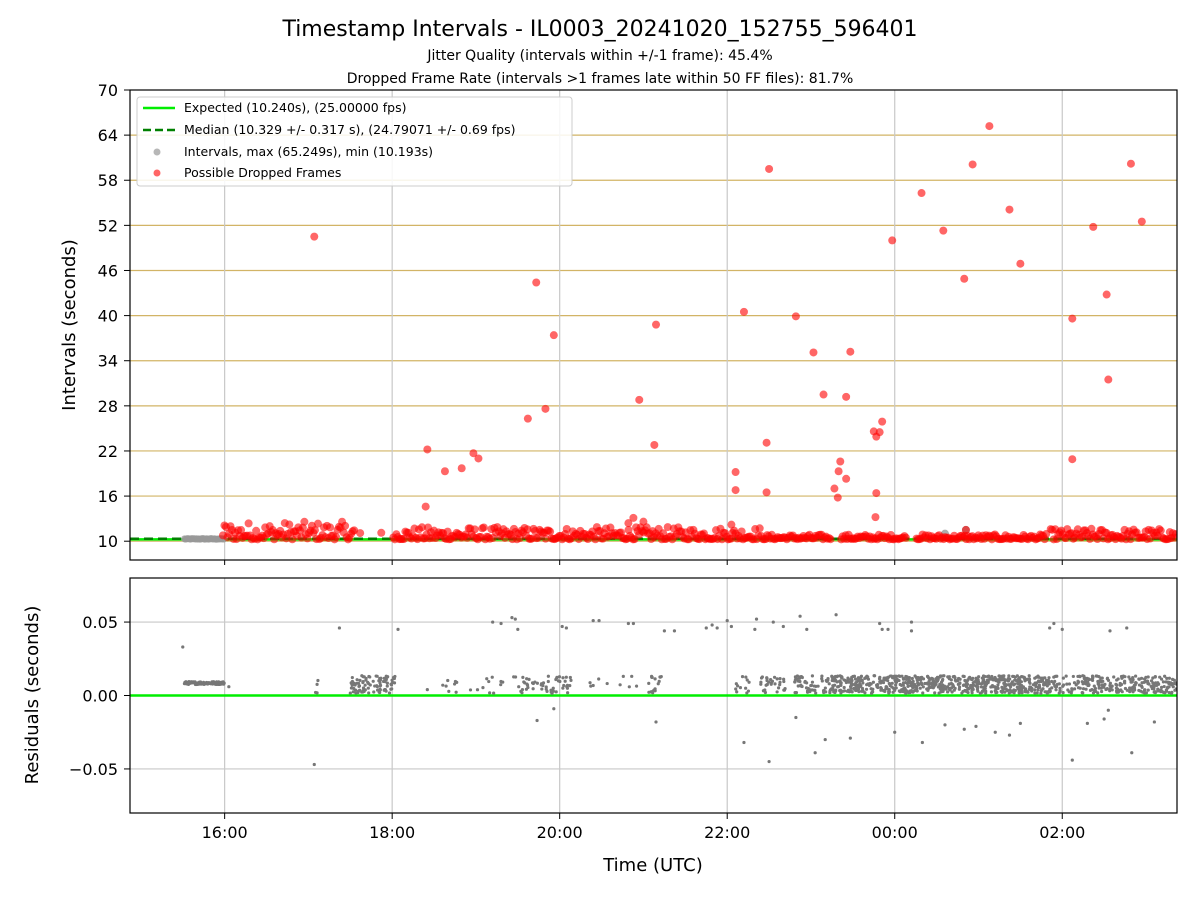  What do you see at coordinates (652, 865) in the screenshot?
I see `time-x-axis-label: Time (UTC)` at bounding box center [652, 865].